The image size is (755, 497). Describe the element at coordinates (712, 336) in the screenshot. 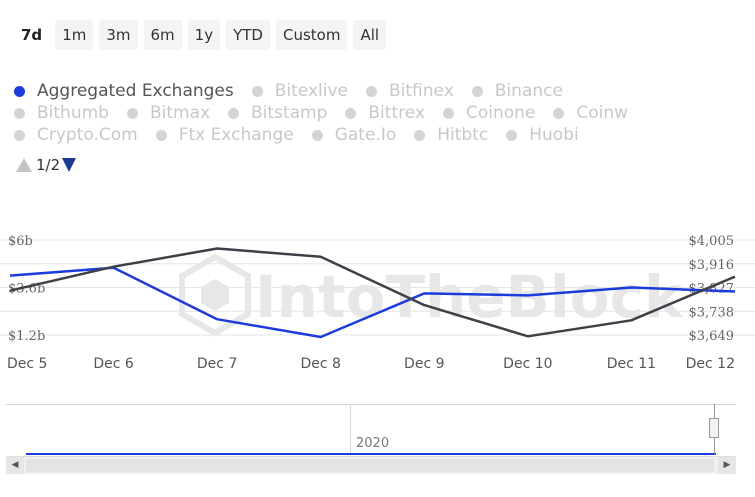

I see `right-axis-tick-label: $3,649` at that location.